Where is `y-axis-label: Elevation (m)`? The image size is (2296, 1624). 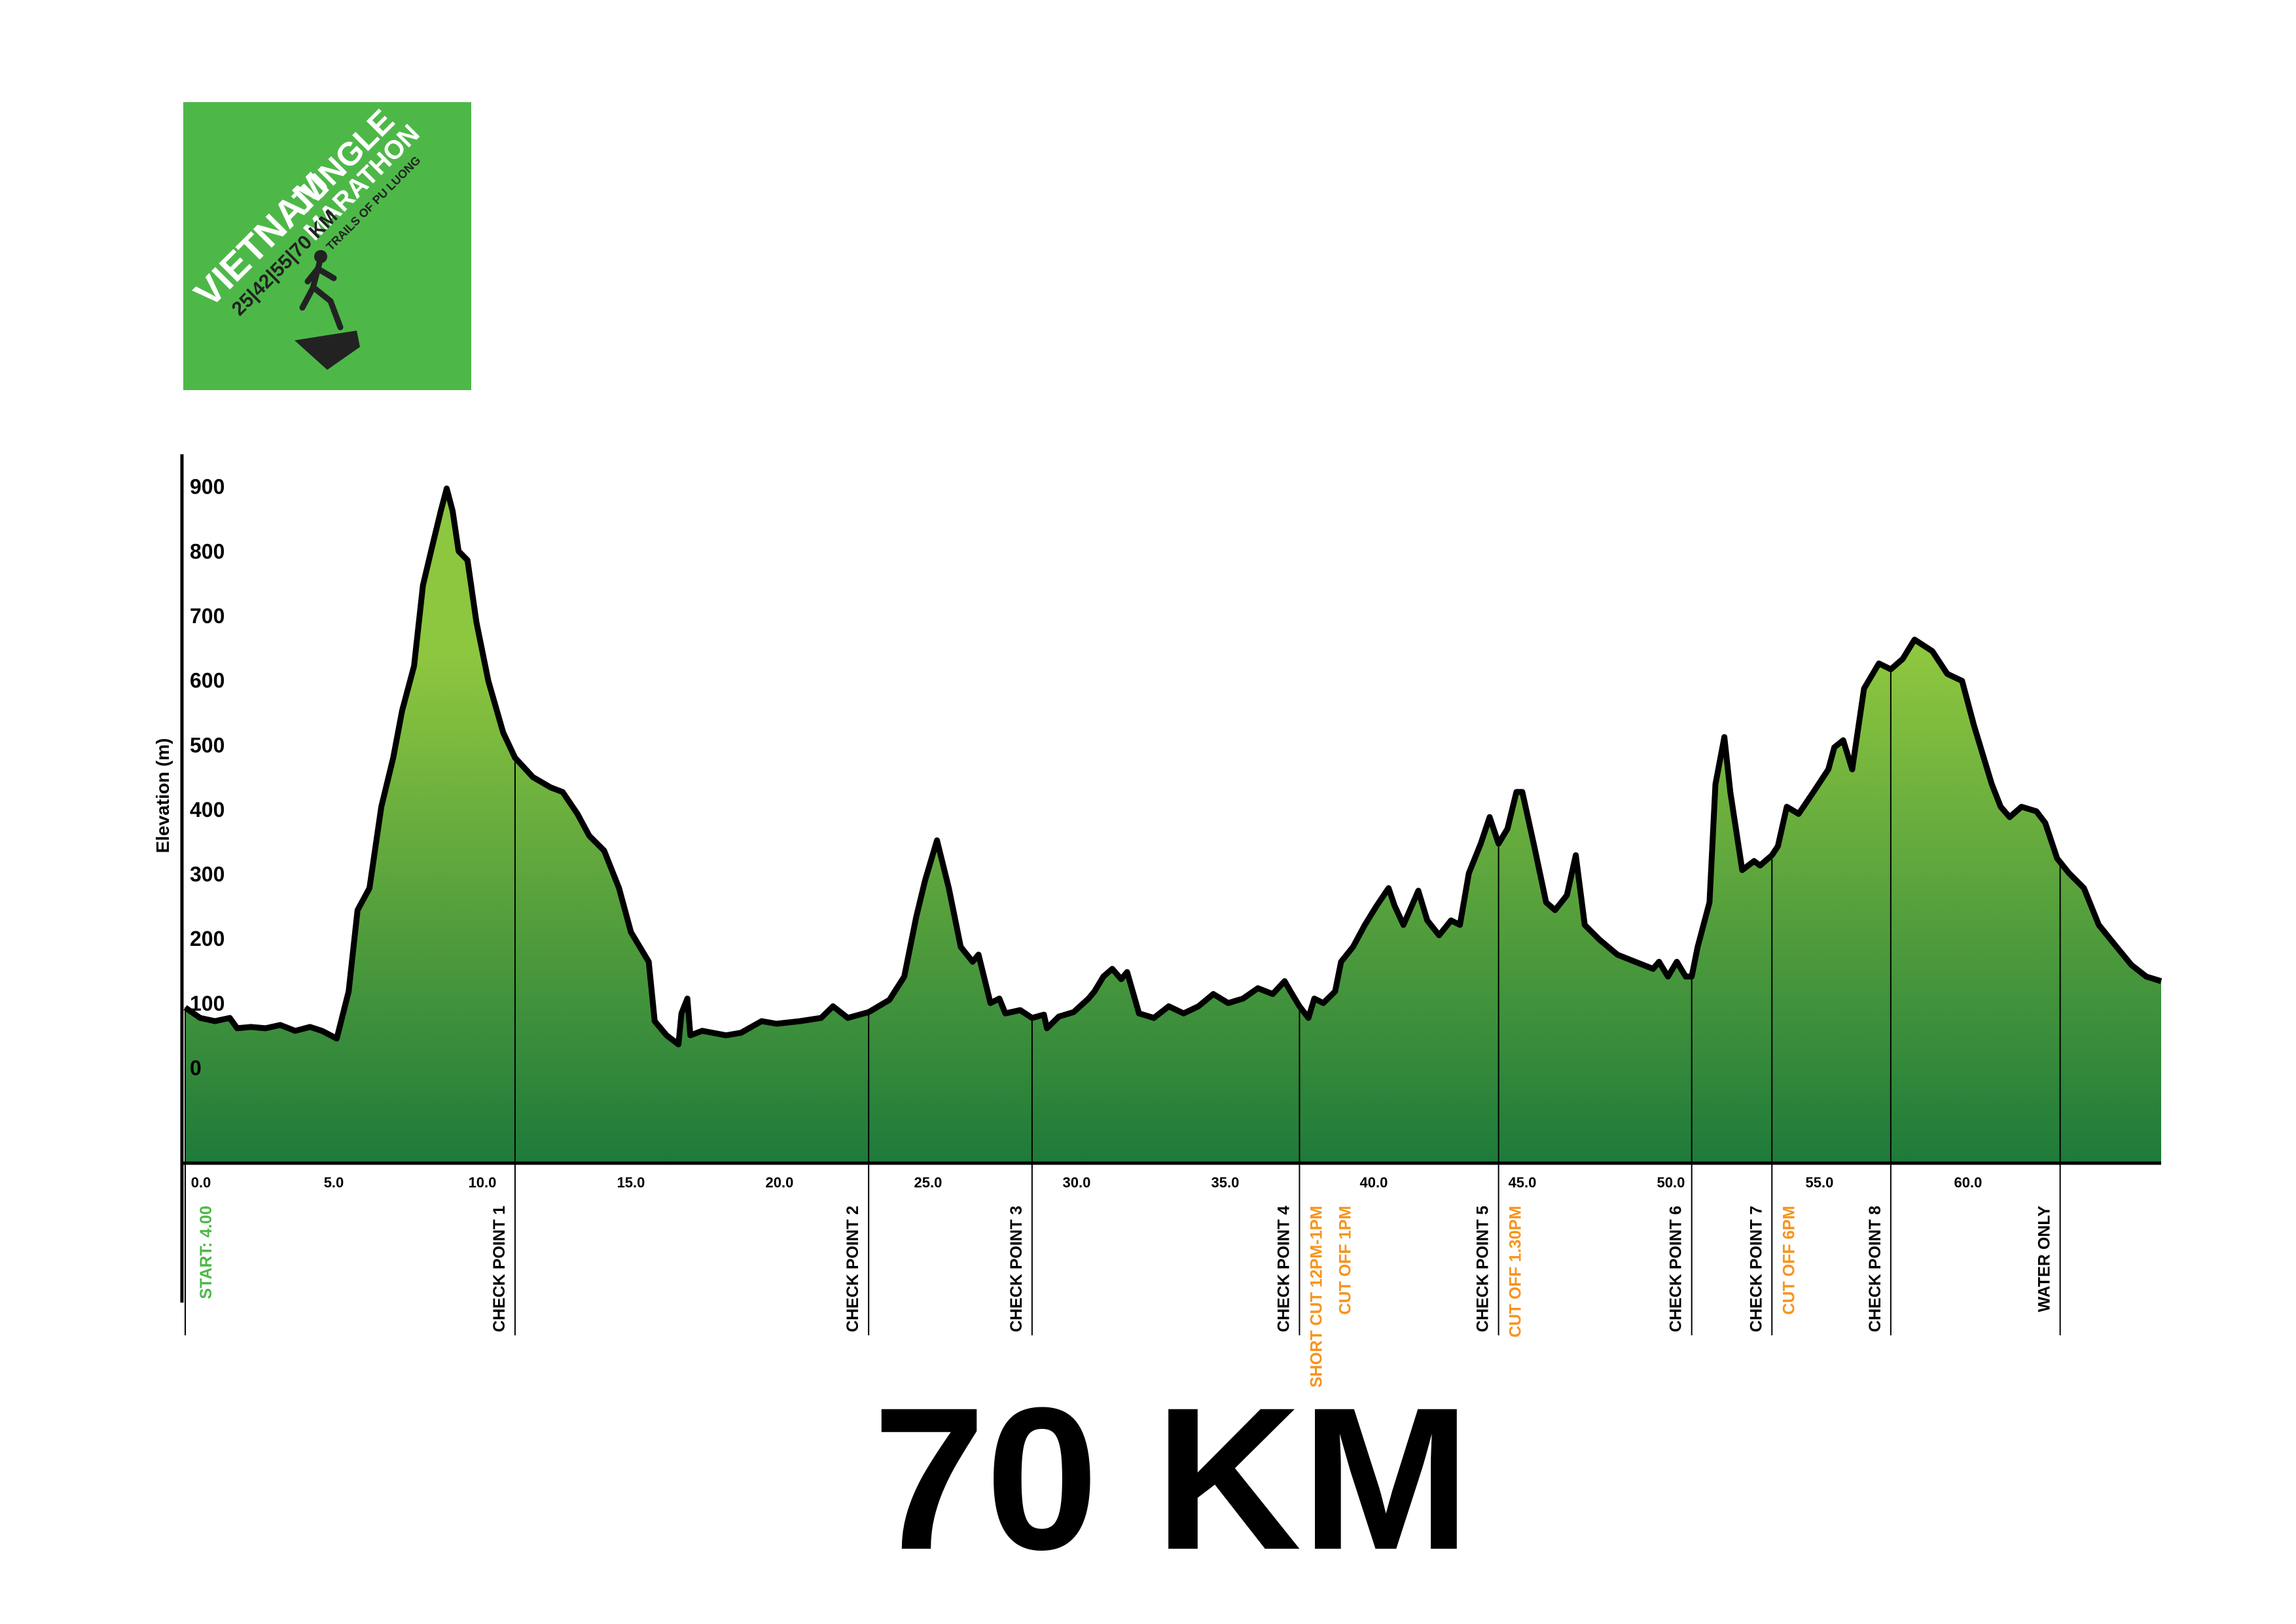 y-axis-label: Elevation (m) is located at coordinates (162, 796).